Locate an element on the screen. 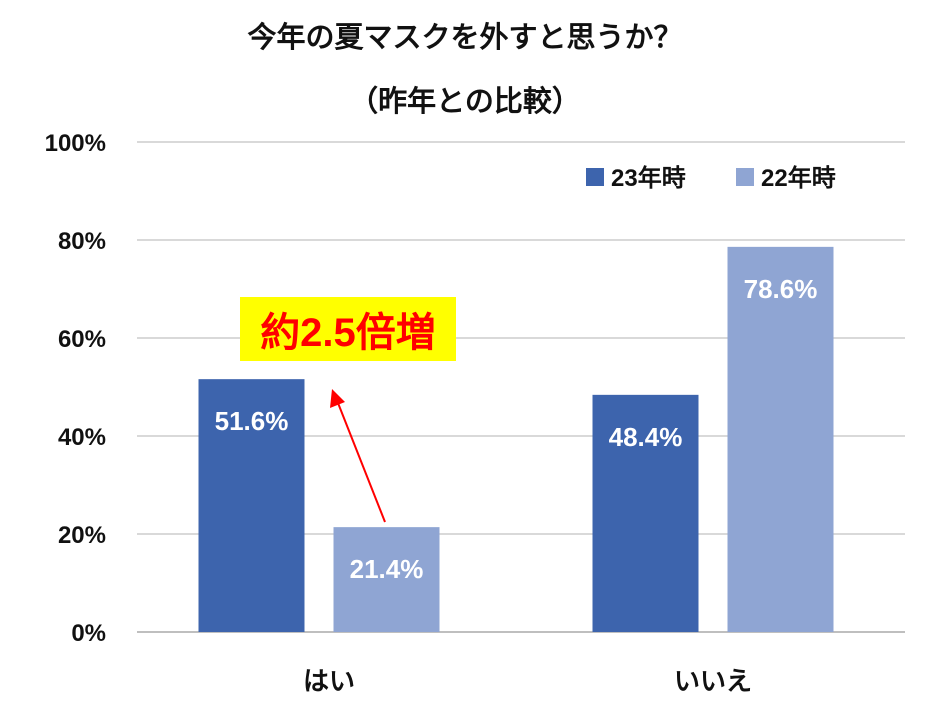 The image size is (930, 710). annotation-highlight is located at coordinates (348, 329).